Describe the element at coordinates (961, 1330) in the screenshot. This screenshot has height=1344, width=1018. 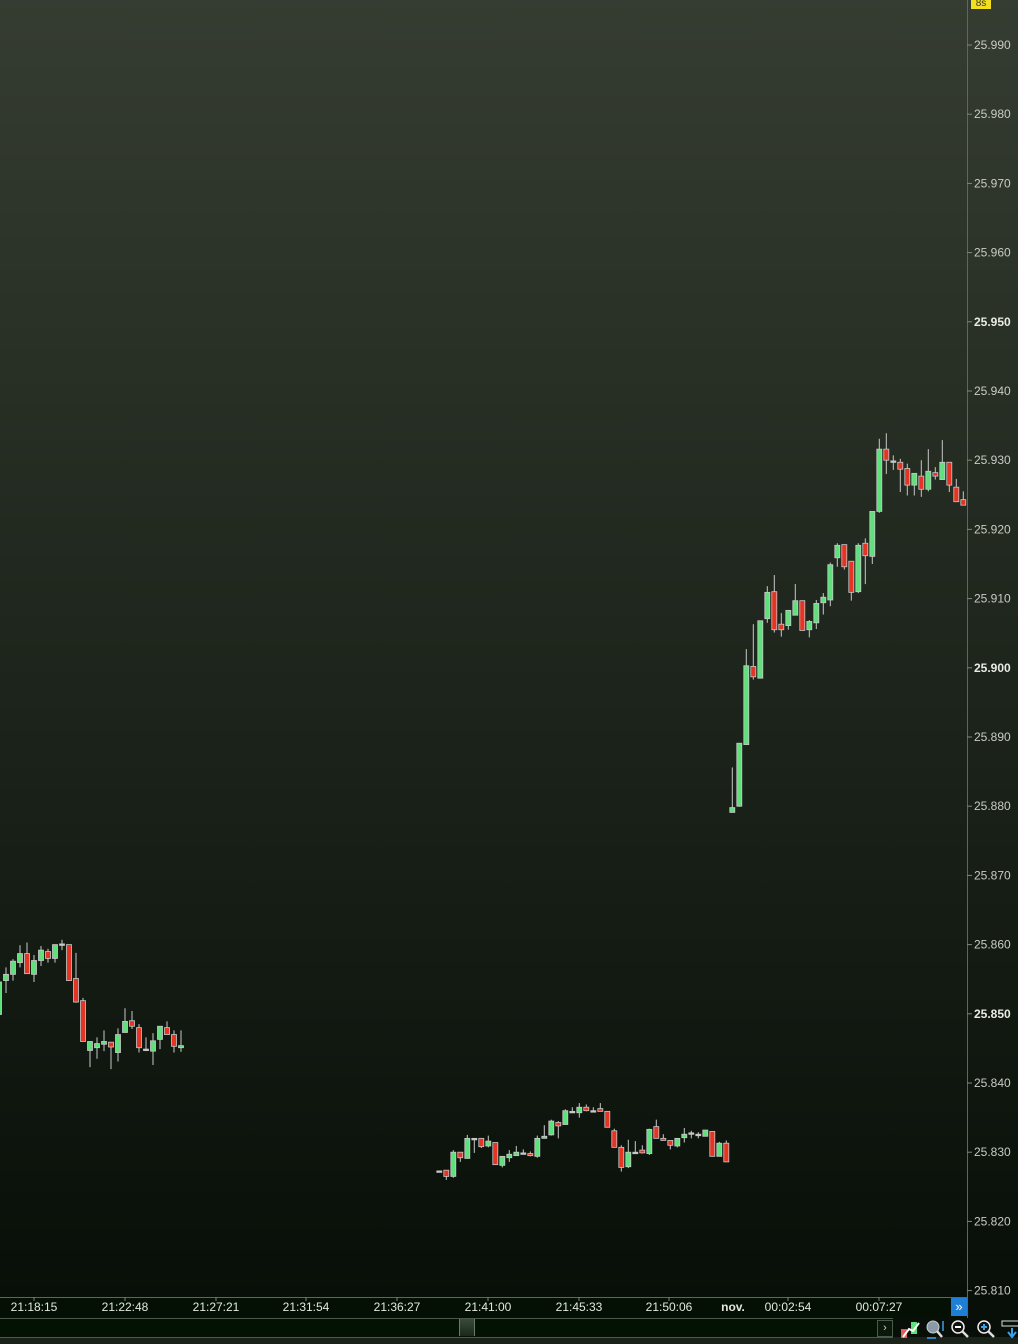
I see `zoom-out-icon` at that location.